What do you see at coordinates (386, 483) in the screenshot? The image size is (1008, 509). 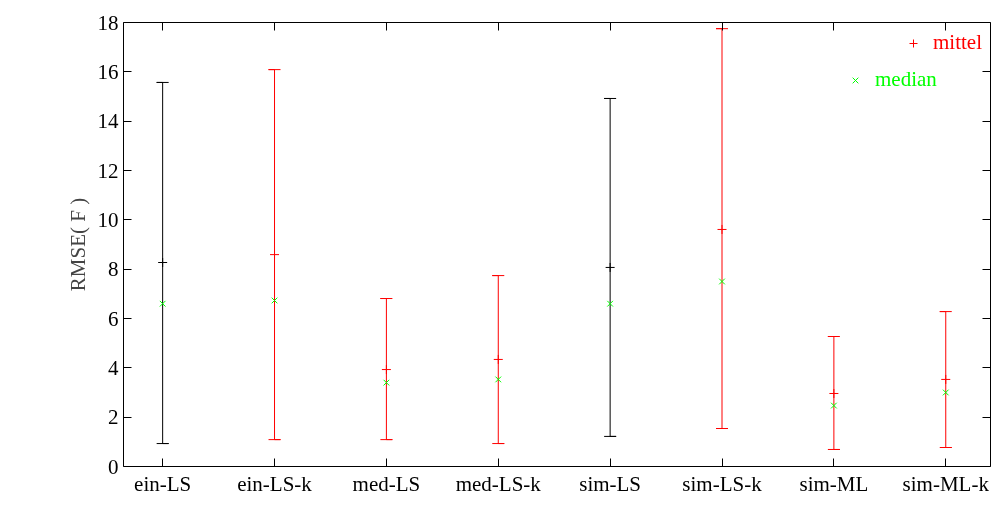 I see `x-tick-label: med-LS` at bounding box center [386, 483].